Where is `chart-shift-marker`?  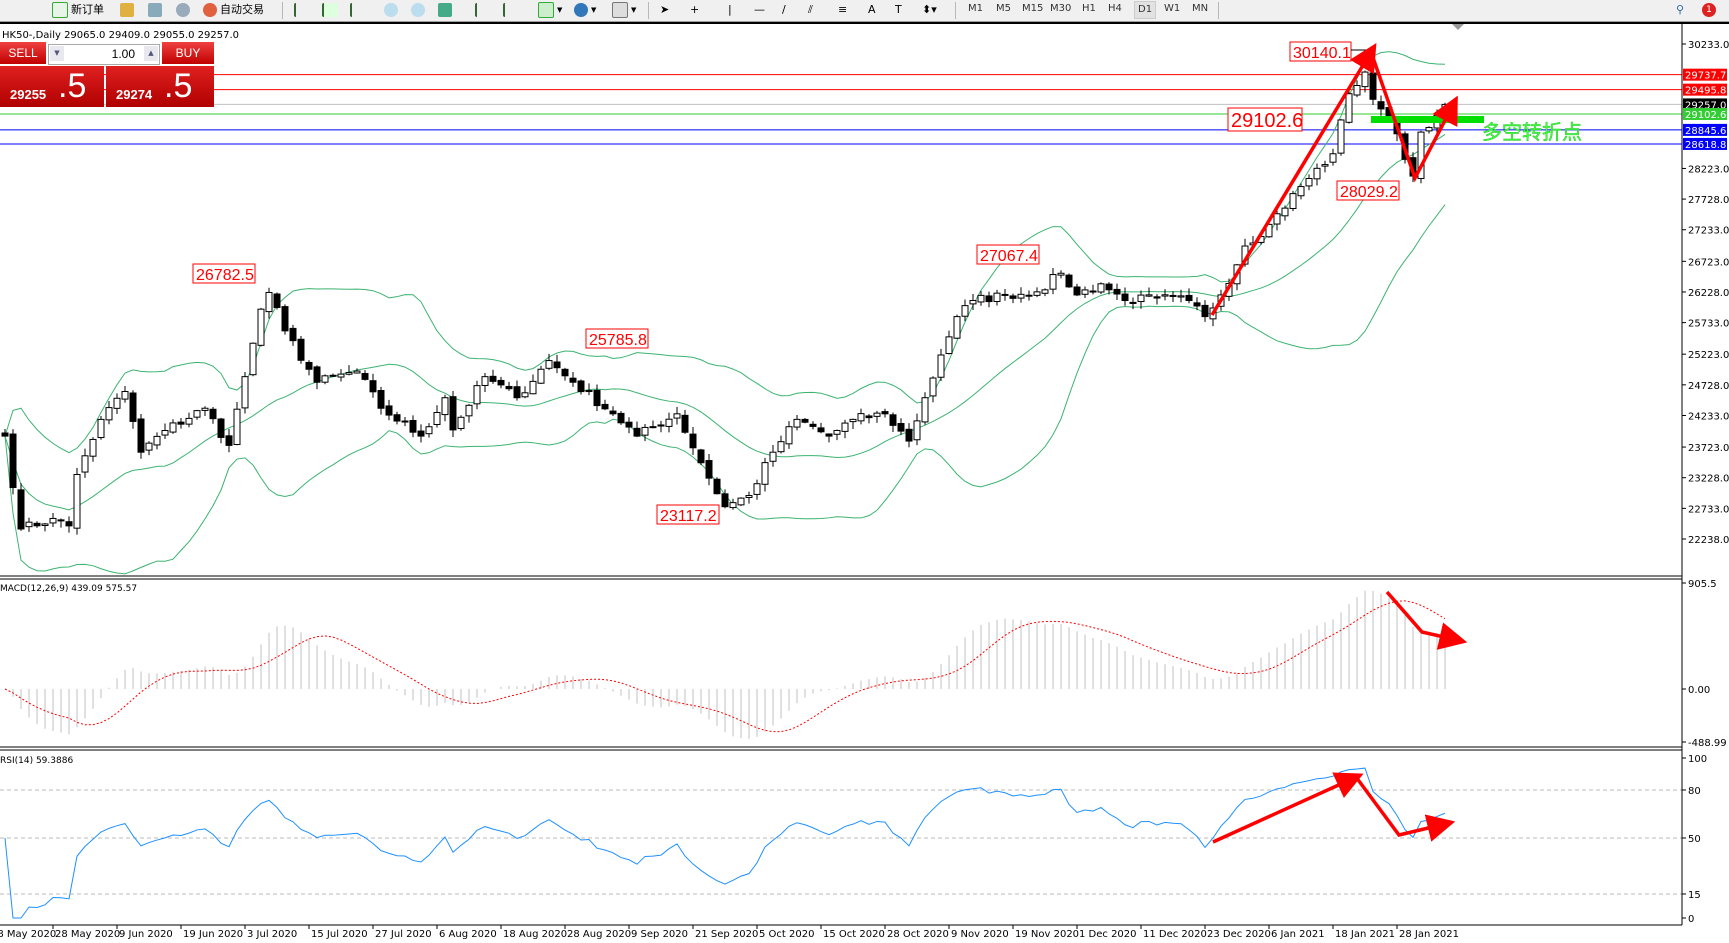
chart-shift-marker is located at coordinates (1458, 27).